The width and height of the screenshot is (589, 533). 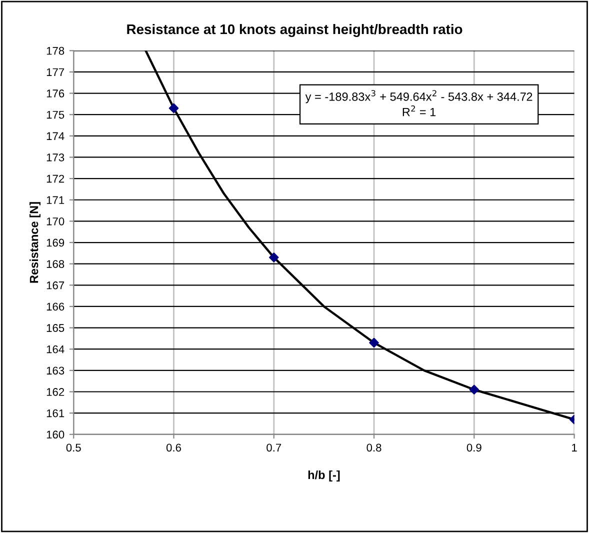 What do you see at coordinates (324, 476) in the screenshot?
I see `x-axis-title: h/b [-]` at bounding box center [324, 476].